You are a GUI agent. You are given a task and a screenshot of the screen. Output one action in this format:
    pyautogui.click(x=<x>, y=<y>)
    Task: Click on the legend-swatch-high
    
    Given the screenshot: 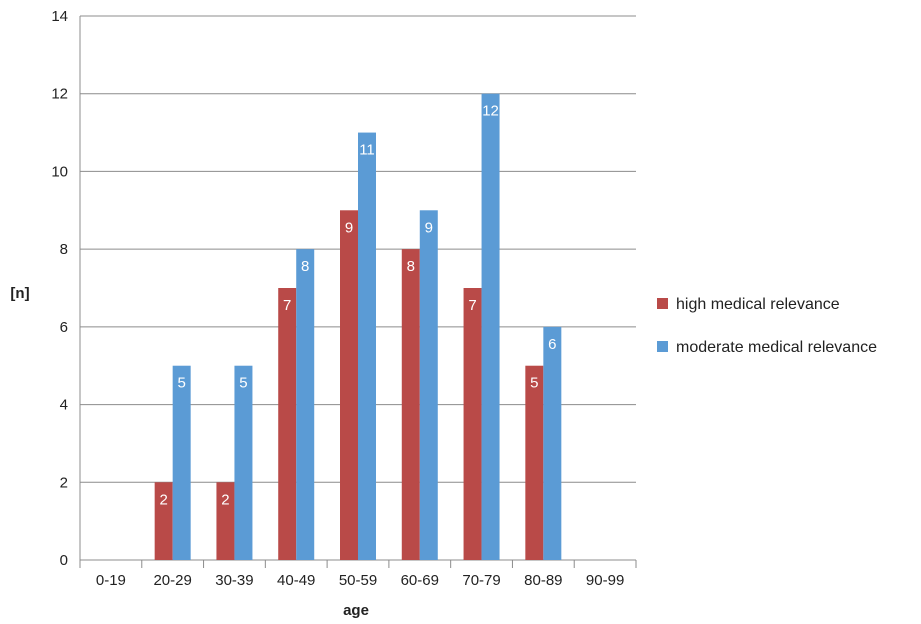 What is the action you would take?
    pyautogui.click(x=662, y=303)
    